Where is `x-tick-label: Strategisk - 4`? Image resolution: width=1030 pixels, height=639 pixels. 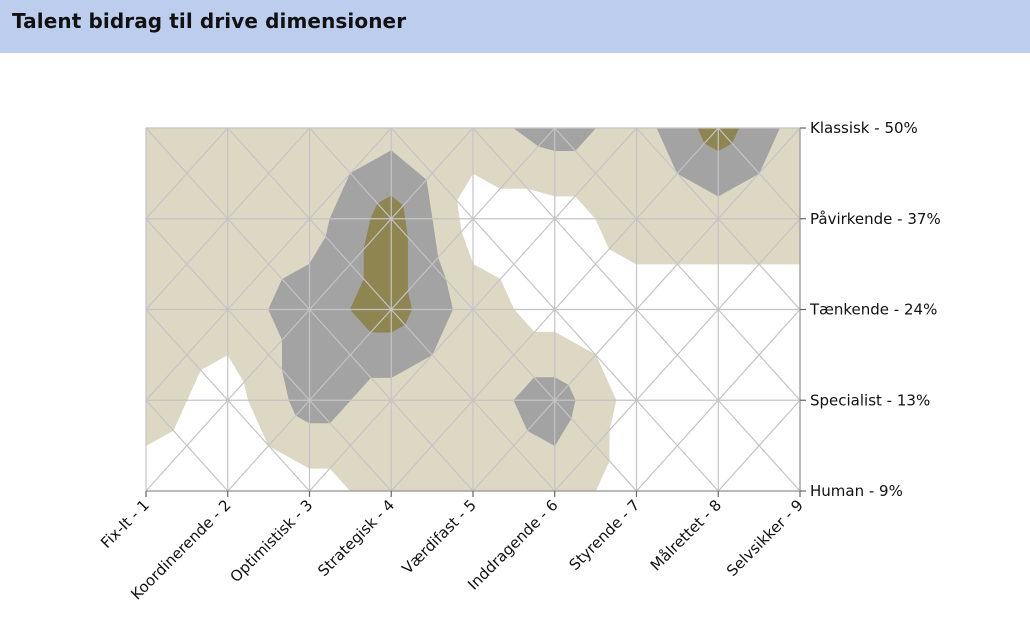
x-tick-label: Strategisk - 4 is located at coordinates (356, 538).